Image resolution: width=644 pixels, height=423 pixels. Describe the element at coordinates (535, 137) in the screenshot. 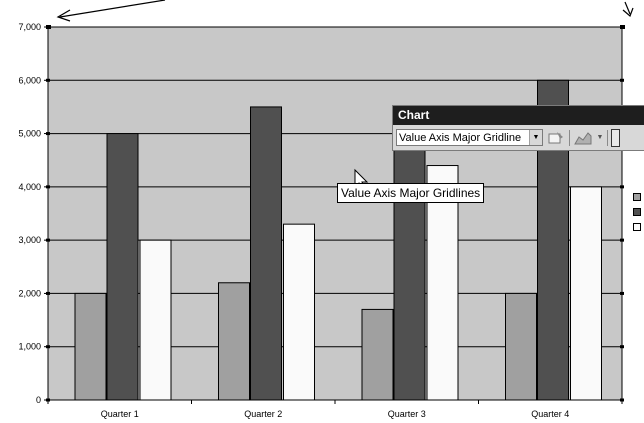

I see `chevron-down-icon: ▼` at that location.